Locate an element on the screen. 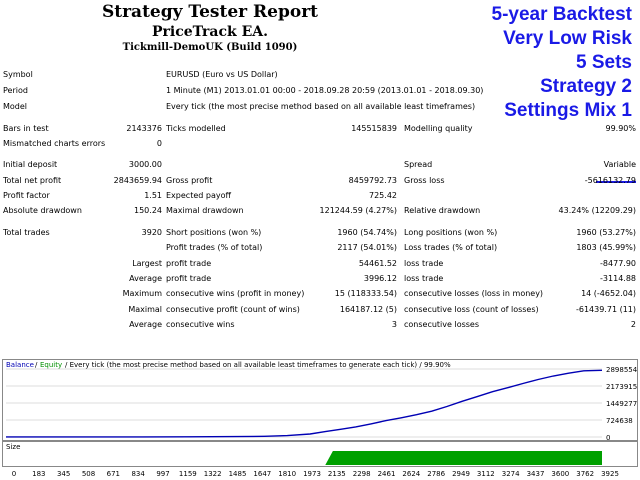 Image resolution: width=640 pixels, height=480 pixels. quality-label: Modelling quality is located at coordinates (438, 128).